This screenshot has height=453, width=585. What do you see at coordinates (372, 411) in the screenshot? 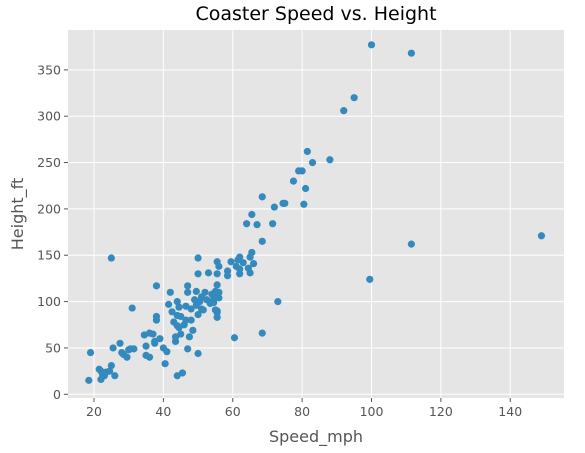
I see `x-tick-label: 100` at bounding box center [372, 411].